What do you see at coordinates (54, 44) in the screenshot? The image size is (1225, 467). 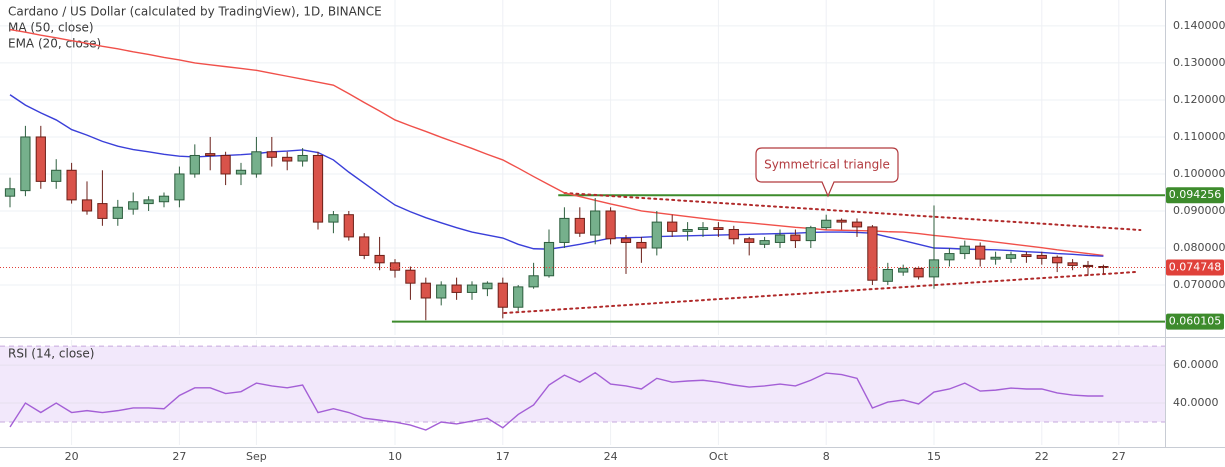 I see `legend-entry: EMA (20, close)` at bounding box center [54, 44].